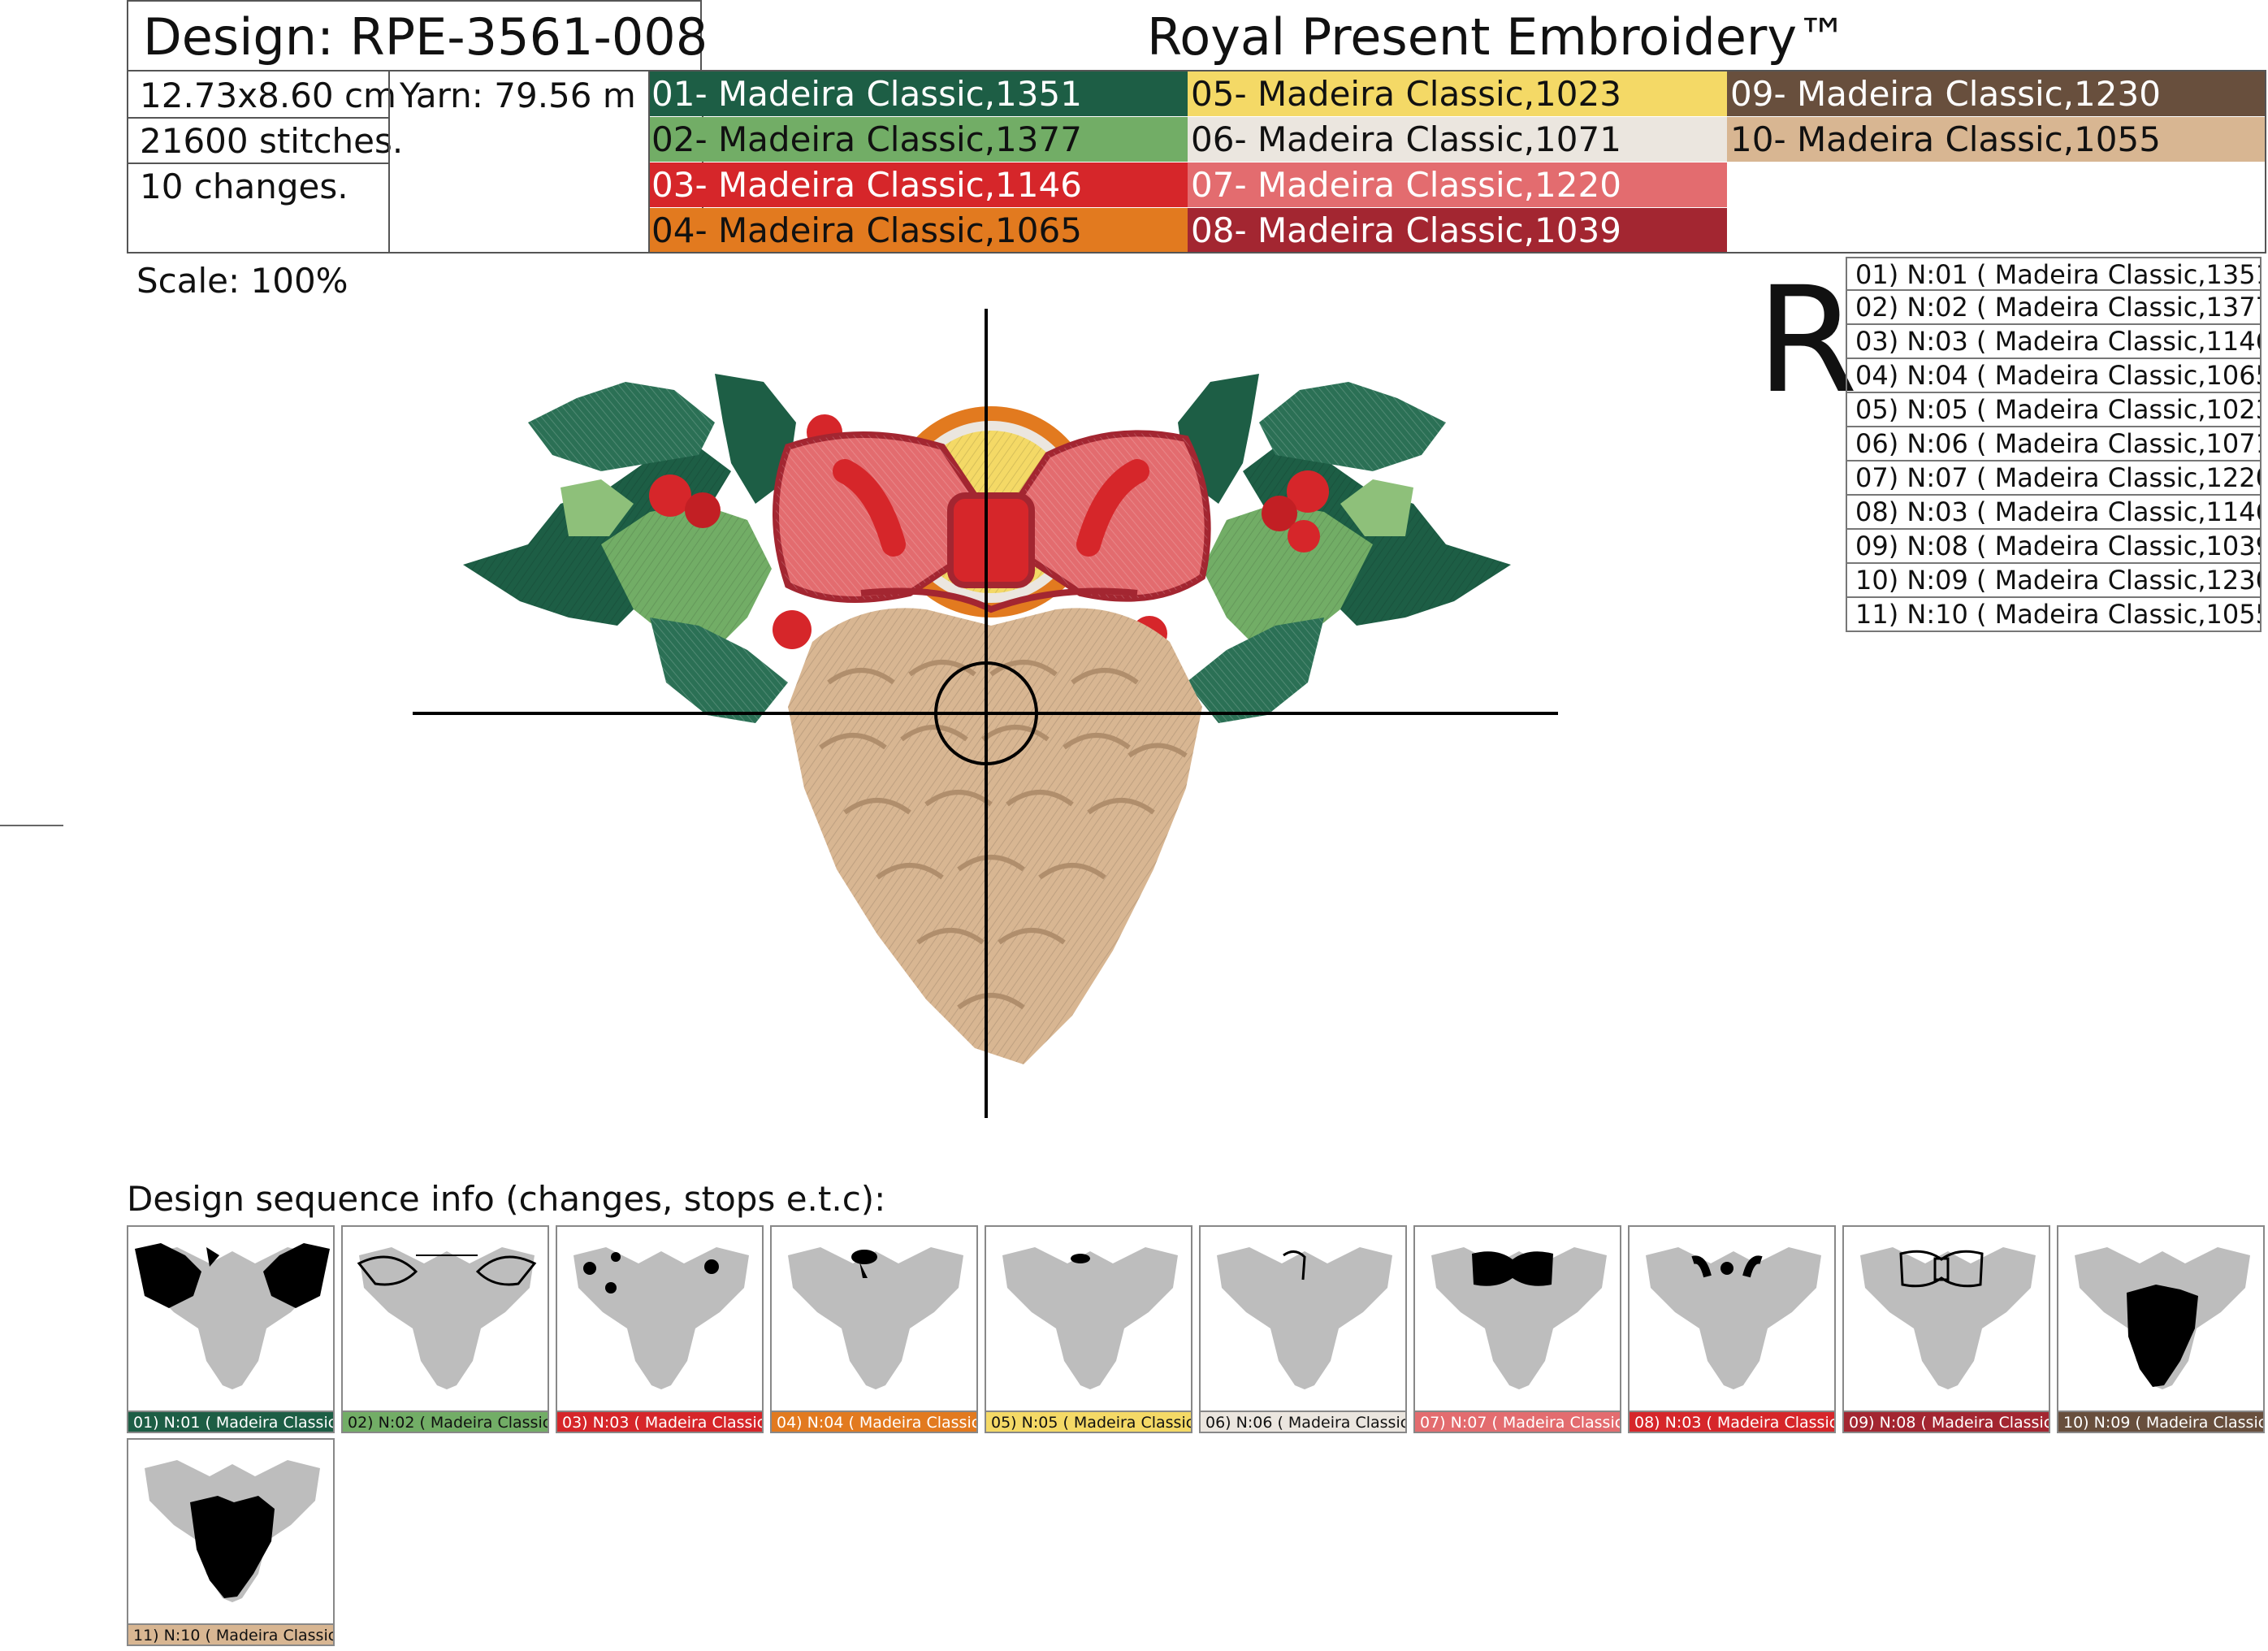 The width and height of the screenshot is (2268, 1651). Describe the element at coordinates (244, 186) in the screenshot. I see `color-changes: 10 changes.` at that location.